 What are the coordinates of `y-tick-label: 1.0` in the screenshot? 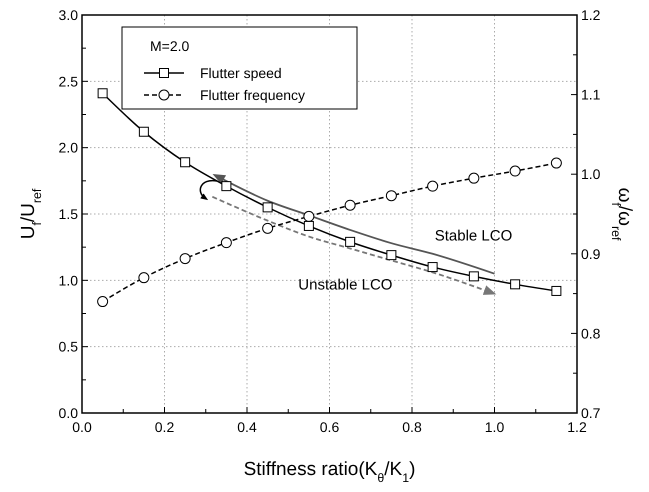 It's located at (68, 280).